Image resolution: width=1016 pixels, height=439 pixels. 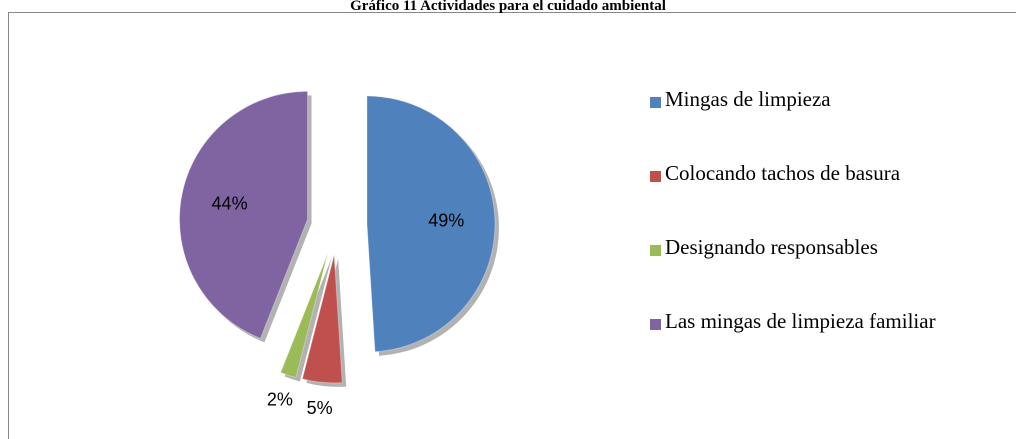 I want to click on legend-label: Designando responsables, so click(x=771, y=247).